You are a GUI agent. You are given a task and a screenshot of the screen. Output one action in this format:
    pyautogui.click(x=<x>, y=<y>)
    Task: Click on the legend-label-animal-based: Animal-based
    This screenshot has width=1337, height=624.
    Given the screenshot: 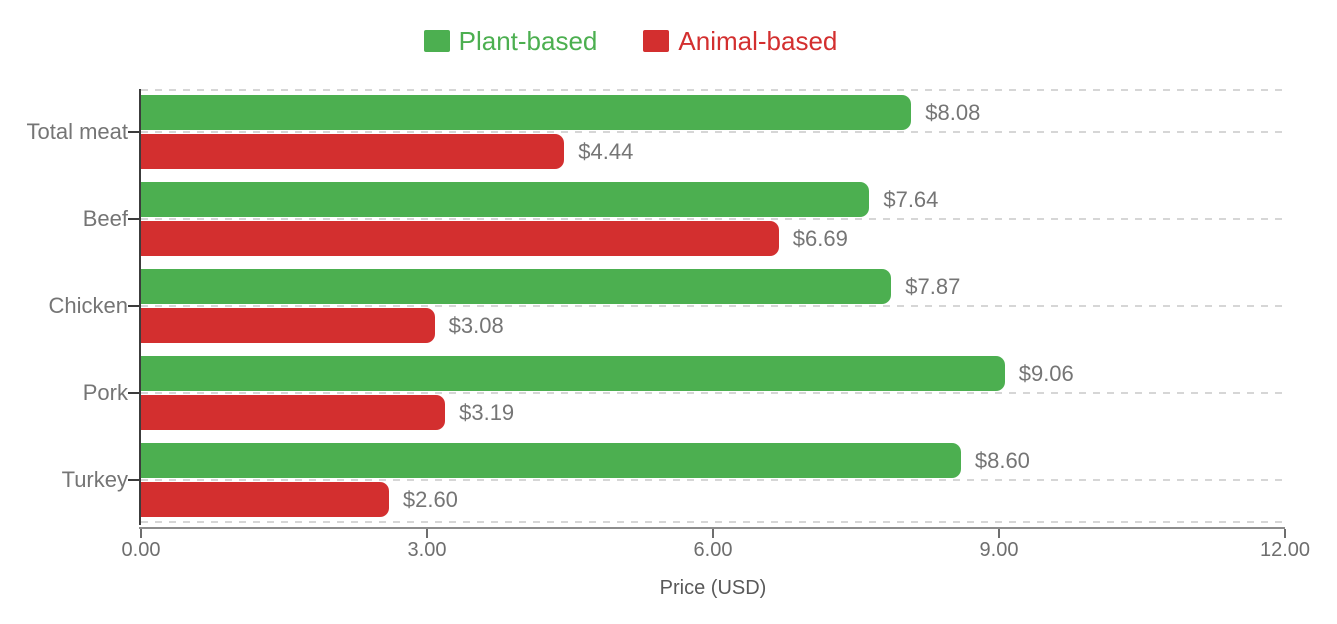 What is the action you would take?
    pyautogui.click(x=758, y=41)
    